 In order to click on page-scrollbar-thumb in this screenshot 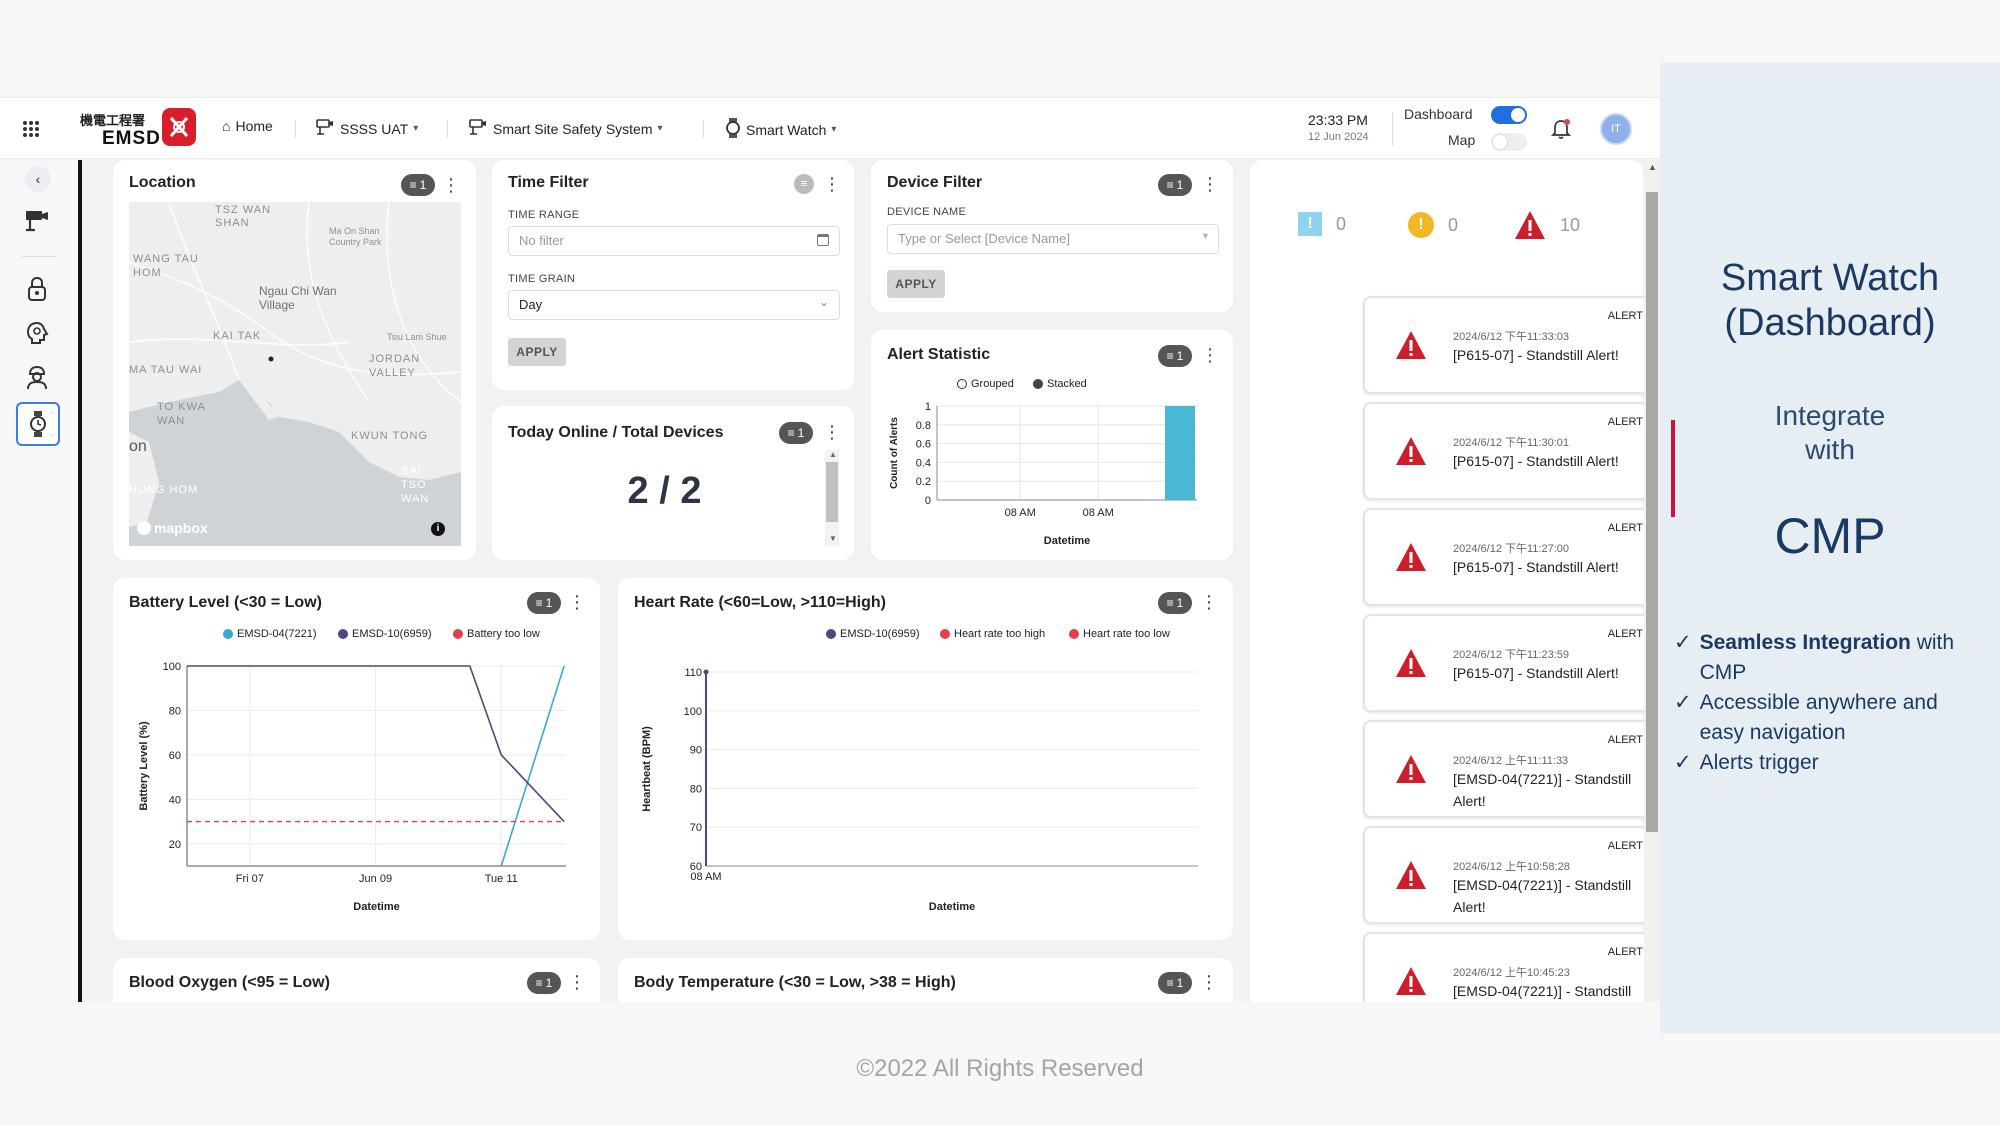, I will do `click(1652, 512)`.